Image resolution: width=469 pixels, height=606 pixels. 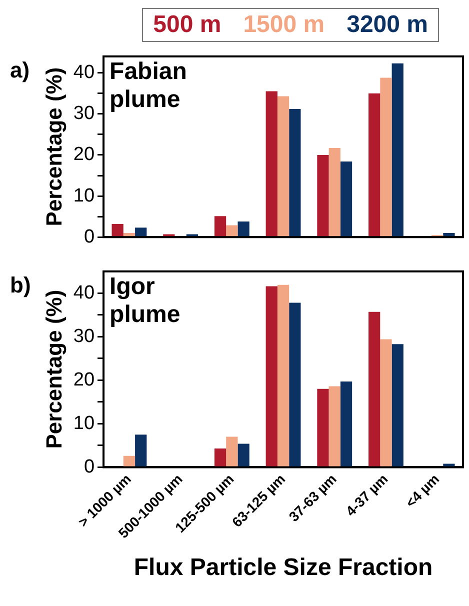 I want to click on annotation: Fabian plume, so click(x=148, y=86).